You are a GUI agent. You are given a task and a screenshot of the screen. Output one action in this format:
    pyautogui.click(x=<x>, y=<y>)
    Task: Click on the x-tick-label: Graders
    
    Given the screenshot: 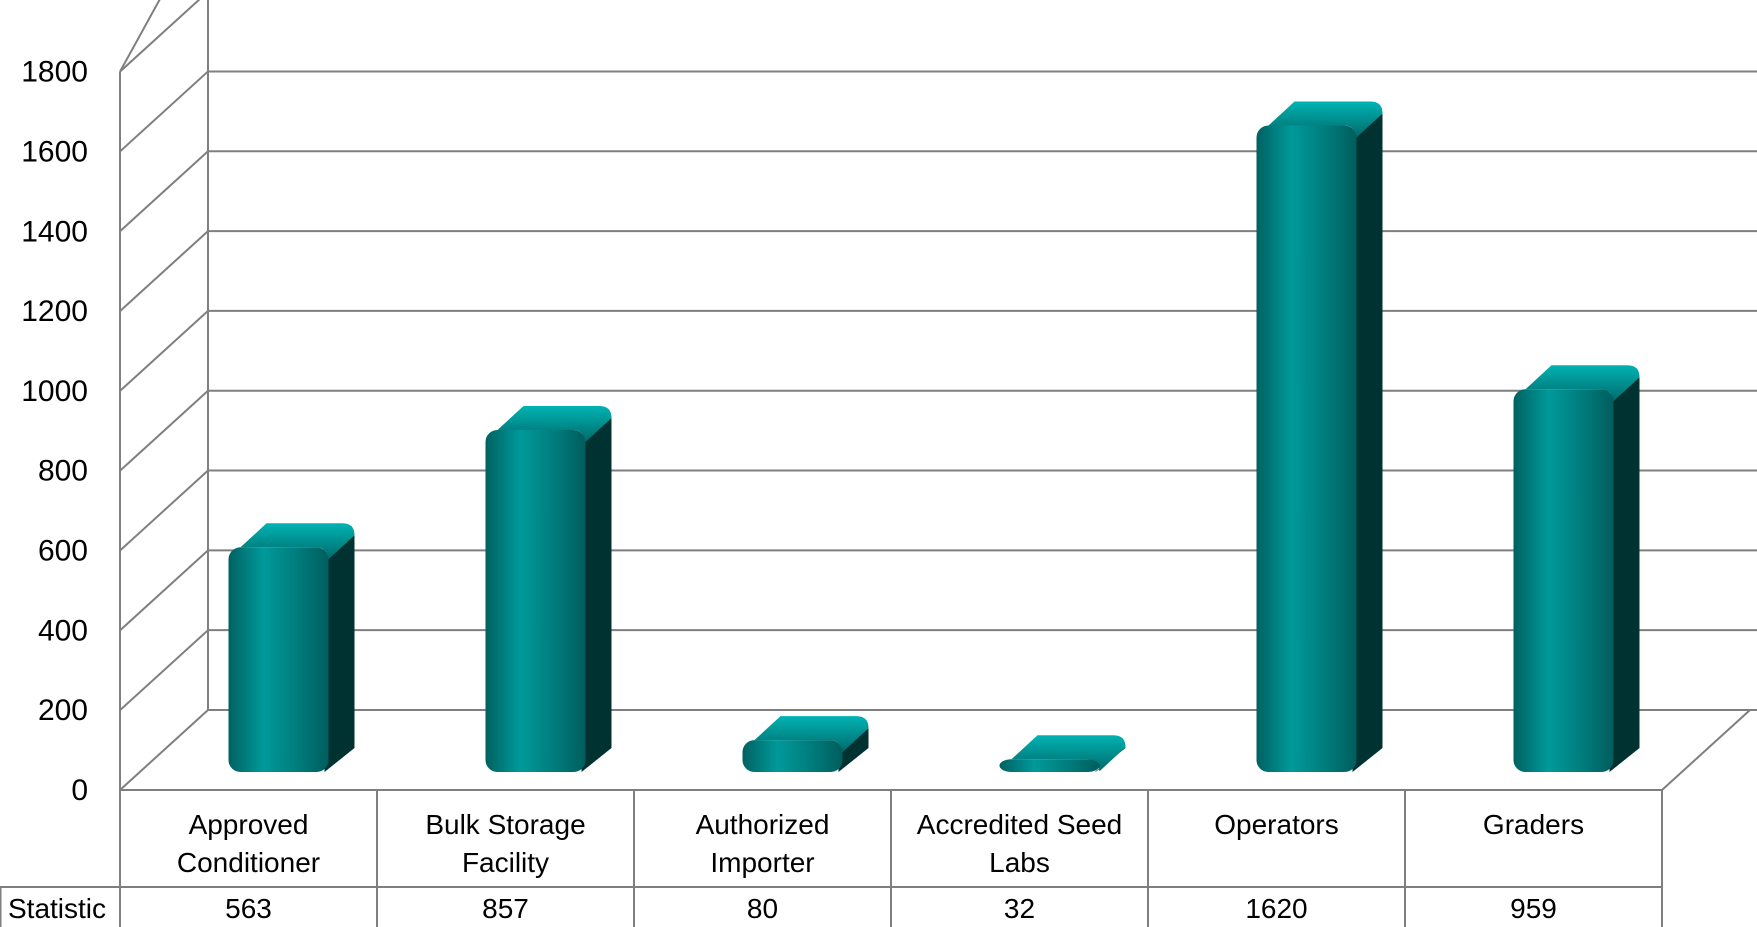 What is the action you would take?
    pyautogui.click(x=1533, y=824)
    